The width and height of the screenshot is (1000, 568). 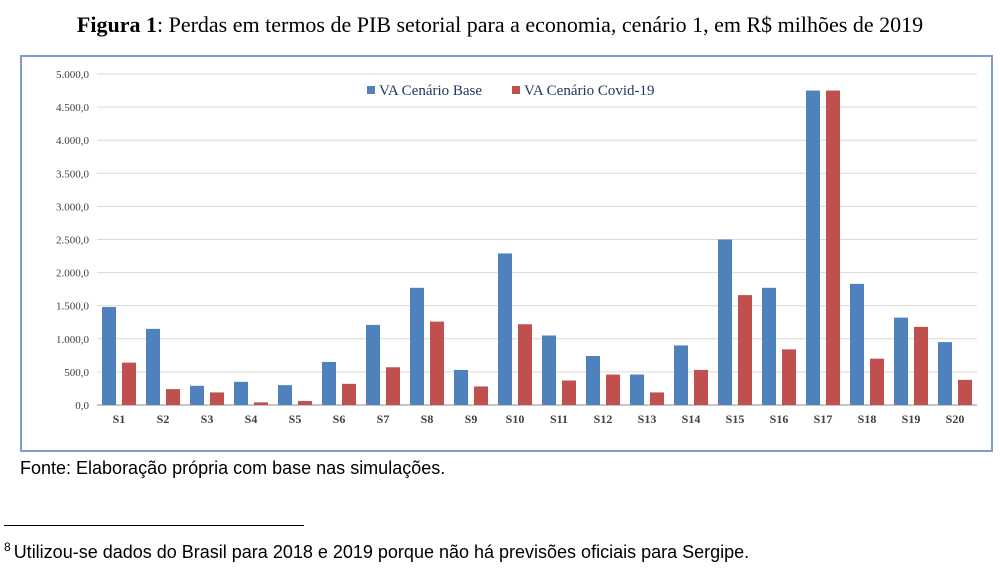 I want to click on y-tick-label: 4.000,0, so click(x=73, y=141).